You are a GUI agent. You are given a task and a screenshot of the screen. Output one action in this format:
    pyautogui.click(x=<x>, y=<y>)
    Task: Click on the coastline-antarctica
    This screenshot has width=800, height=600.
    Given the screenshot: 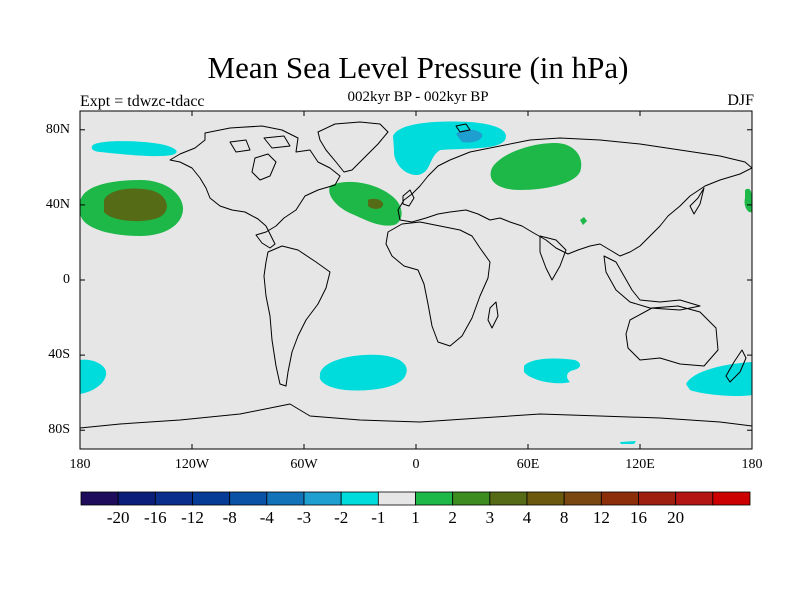 What is the action you would take?
    pyautogui.click(x=416, y=416)
    